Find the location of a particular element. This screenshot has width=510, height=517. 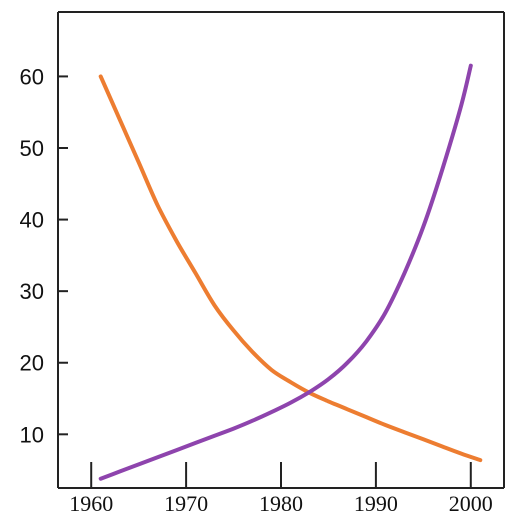

x-tick-label: 1970 is located at coordinates (186, 503).